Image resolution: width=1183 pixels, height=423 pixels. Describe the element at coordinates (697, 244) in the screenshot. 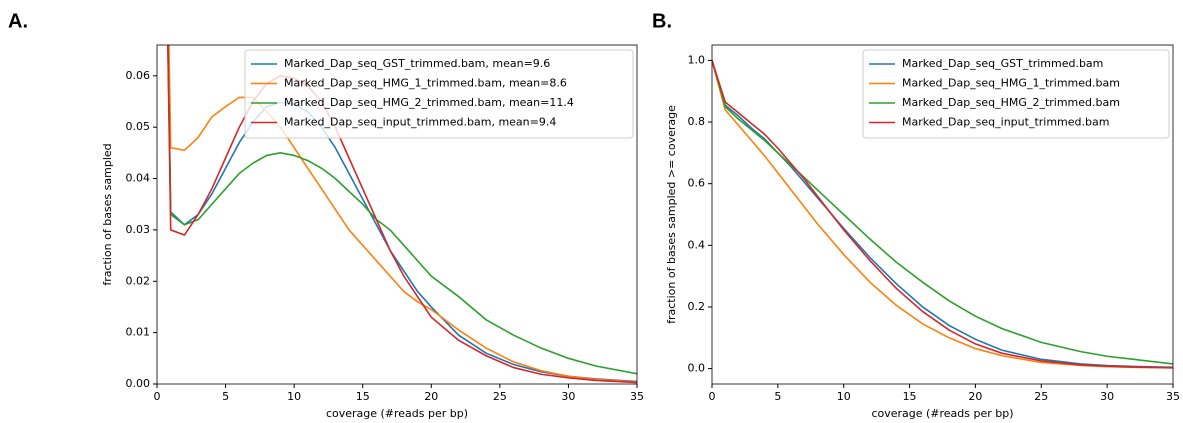

I see `y-tick-label: 0.4` at that location.